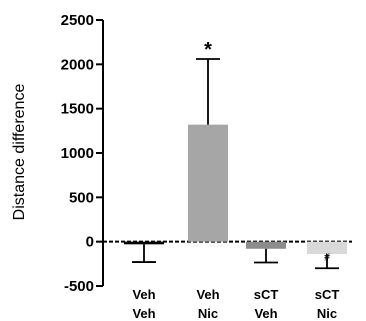 The height and width of the screenshot is (321, 366). I want to click on y-tick-label: 500, so click(81, 197).